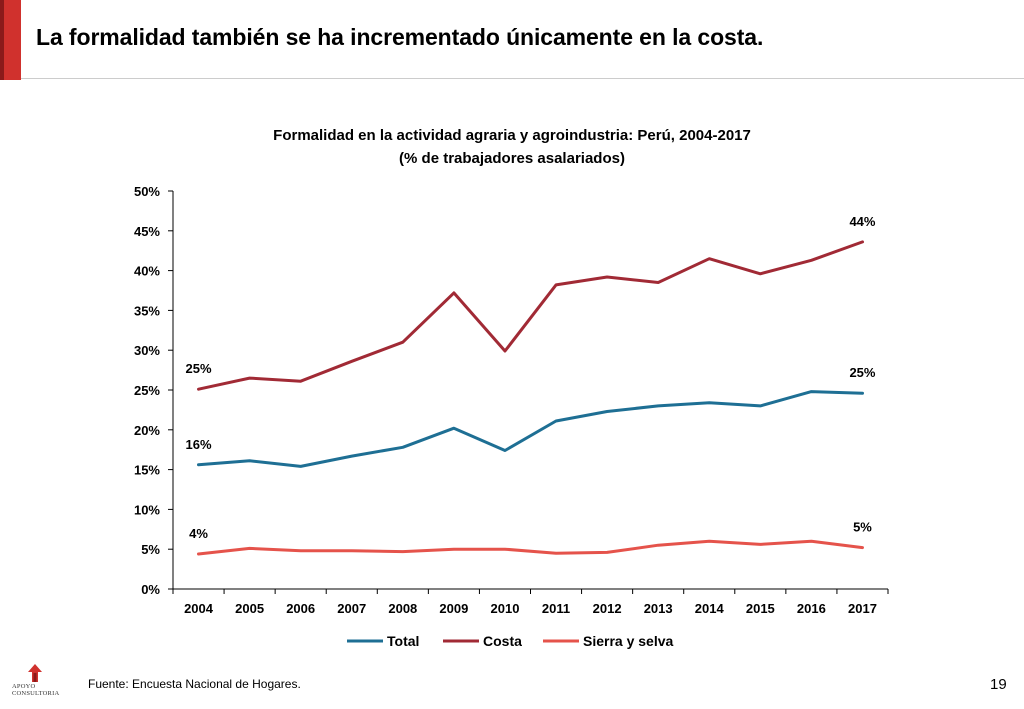 This screenshot has width=1024, height=709. What do you see at coordinates (147, 191) in the screenshot?
I see `y-tick-label: 50%` at bounding box center [147, 191].